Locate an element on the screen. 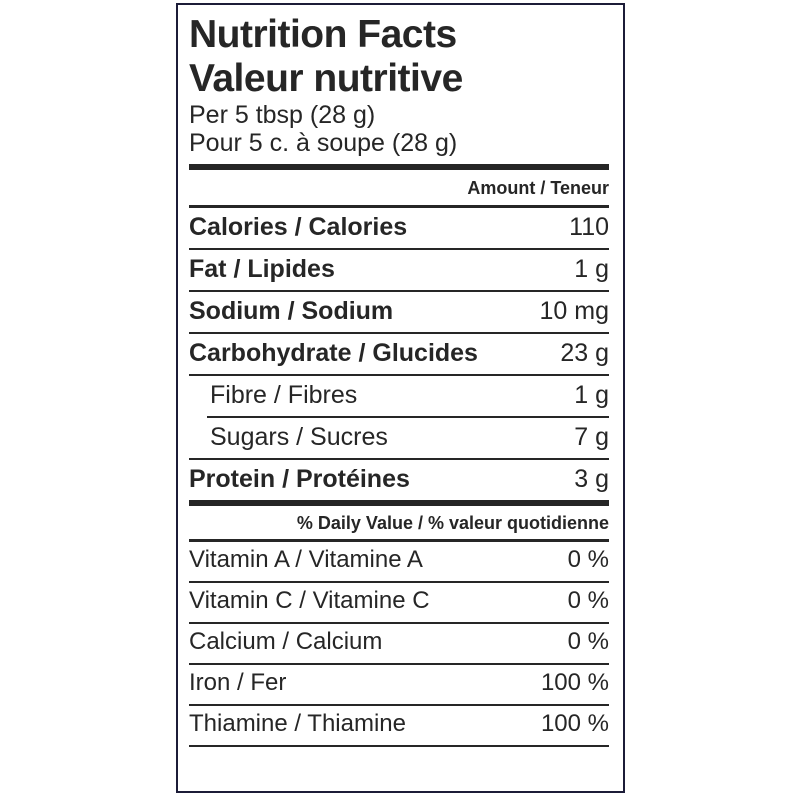  nutrient-value: 10 mg is located at coordinates (574, 311).